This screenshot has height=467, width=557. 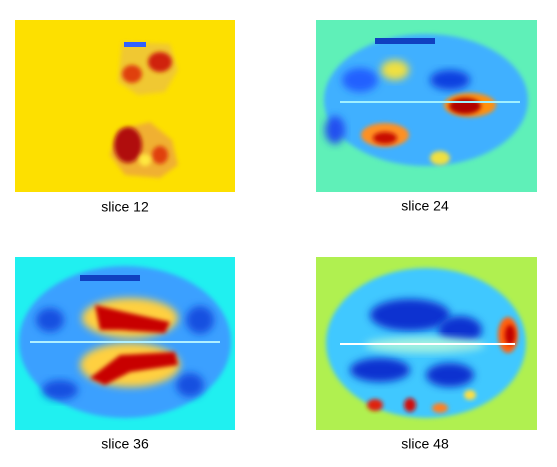 What do you see at coordinates (125, 444) in the screenshot?
I see `slice-label: slice 36` at bounding box center [125, 444].